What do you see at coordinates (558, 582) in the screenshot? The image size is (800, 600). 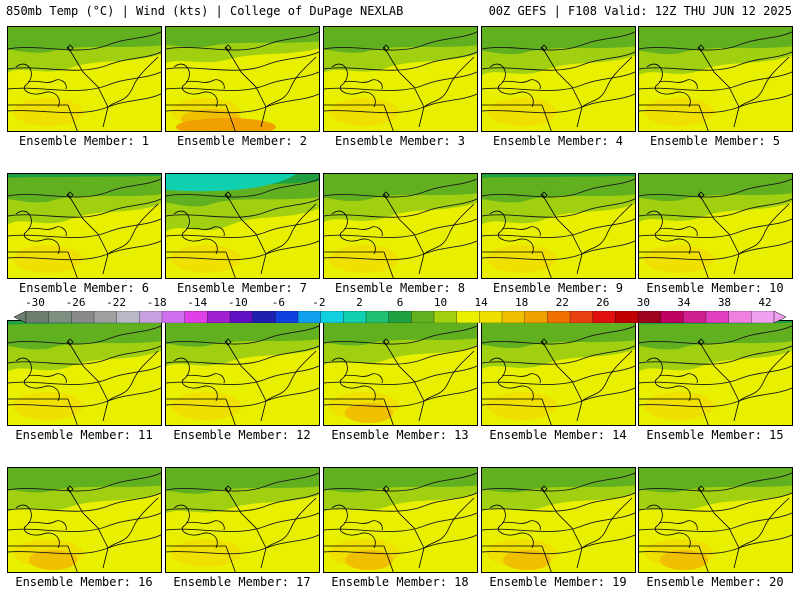 I see `member-label: Ensemble Member: 19` at bounding box center [558, 582].